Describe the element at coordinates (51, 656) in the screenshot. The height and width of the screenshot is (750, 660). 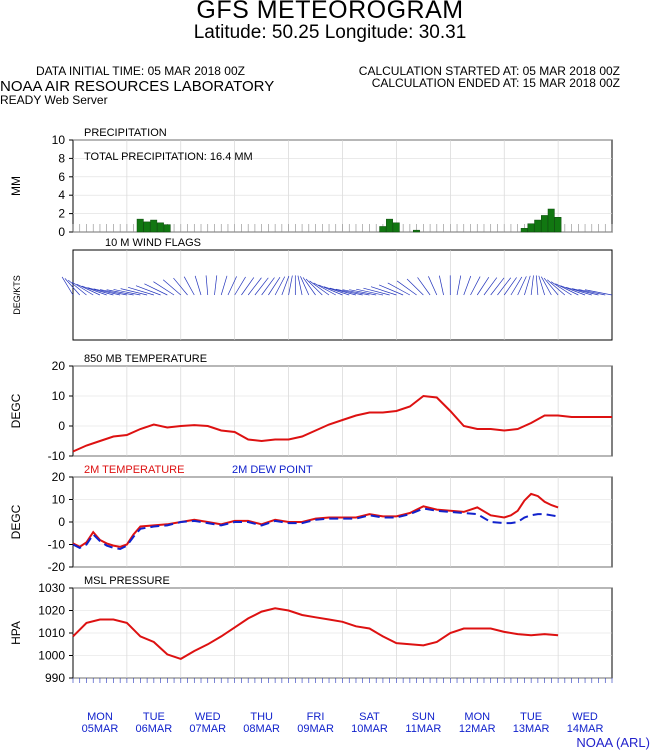
I see `y-tick-label: 1000` at that location.